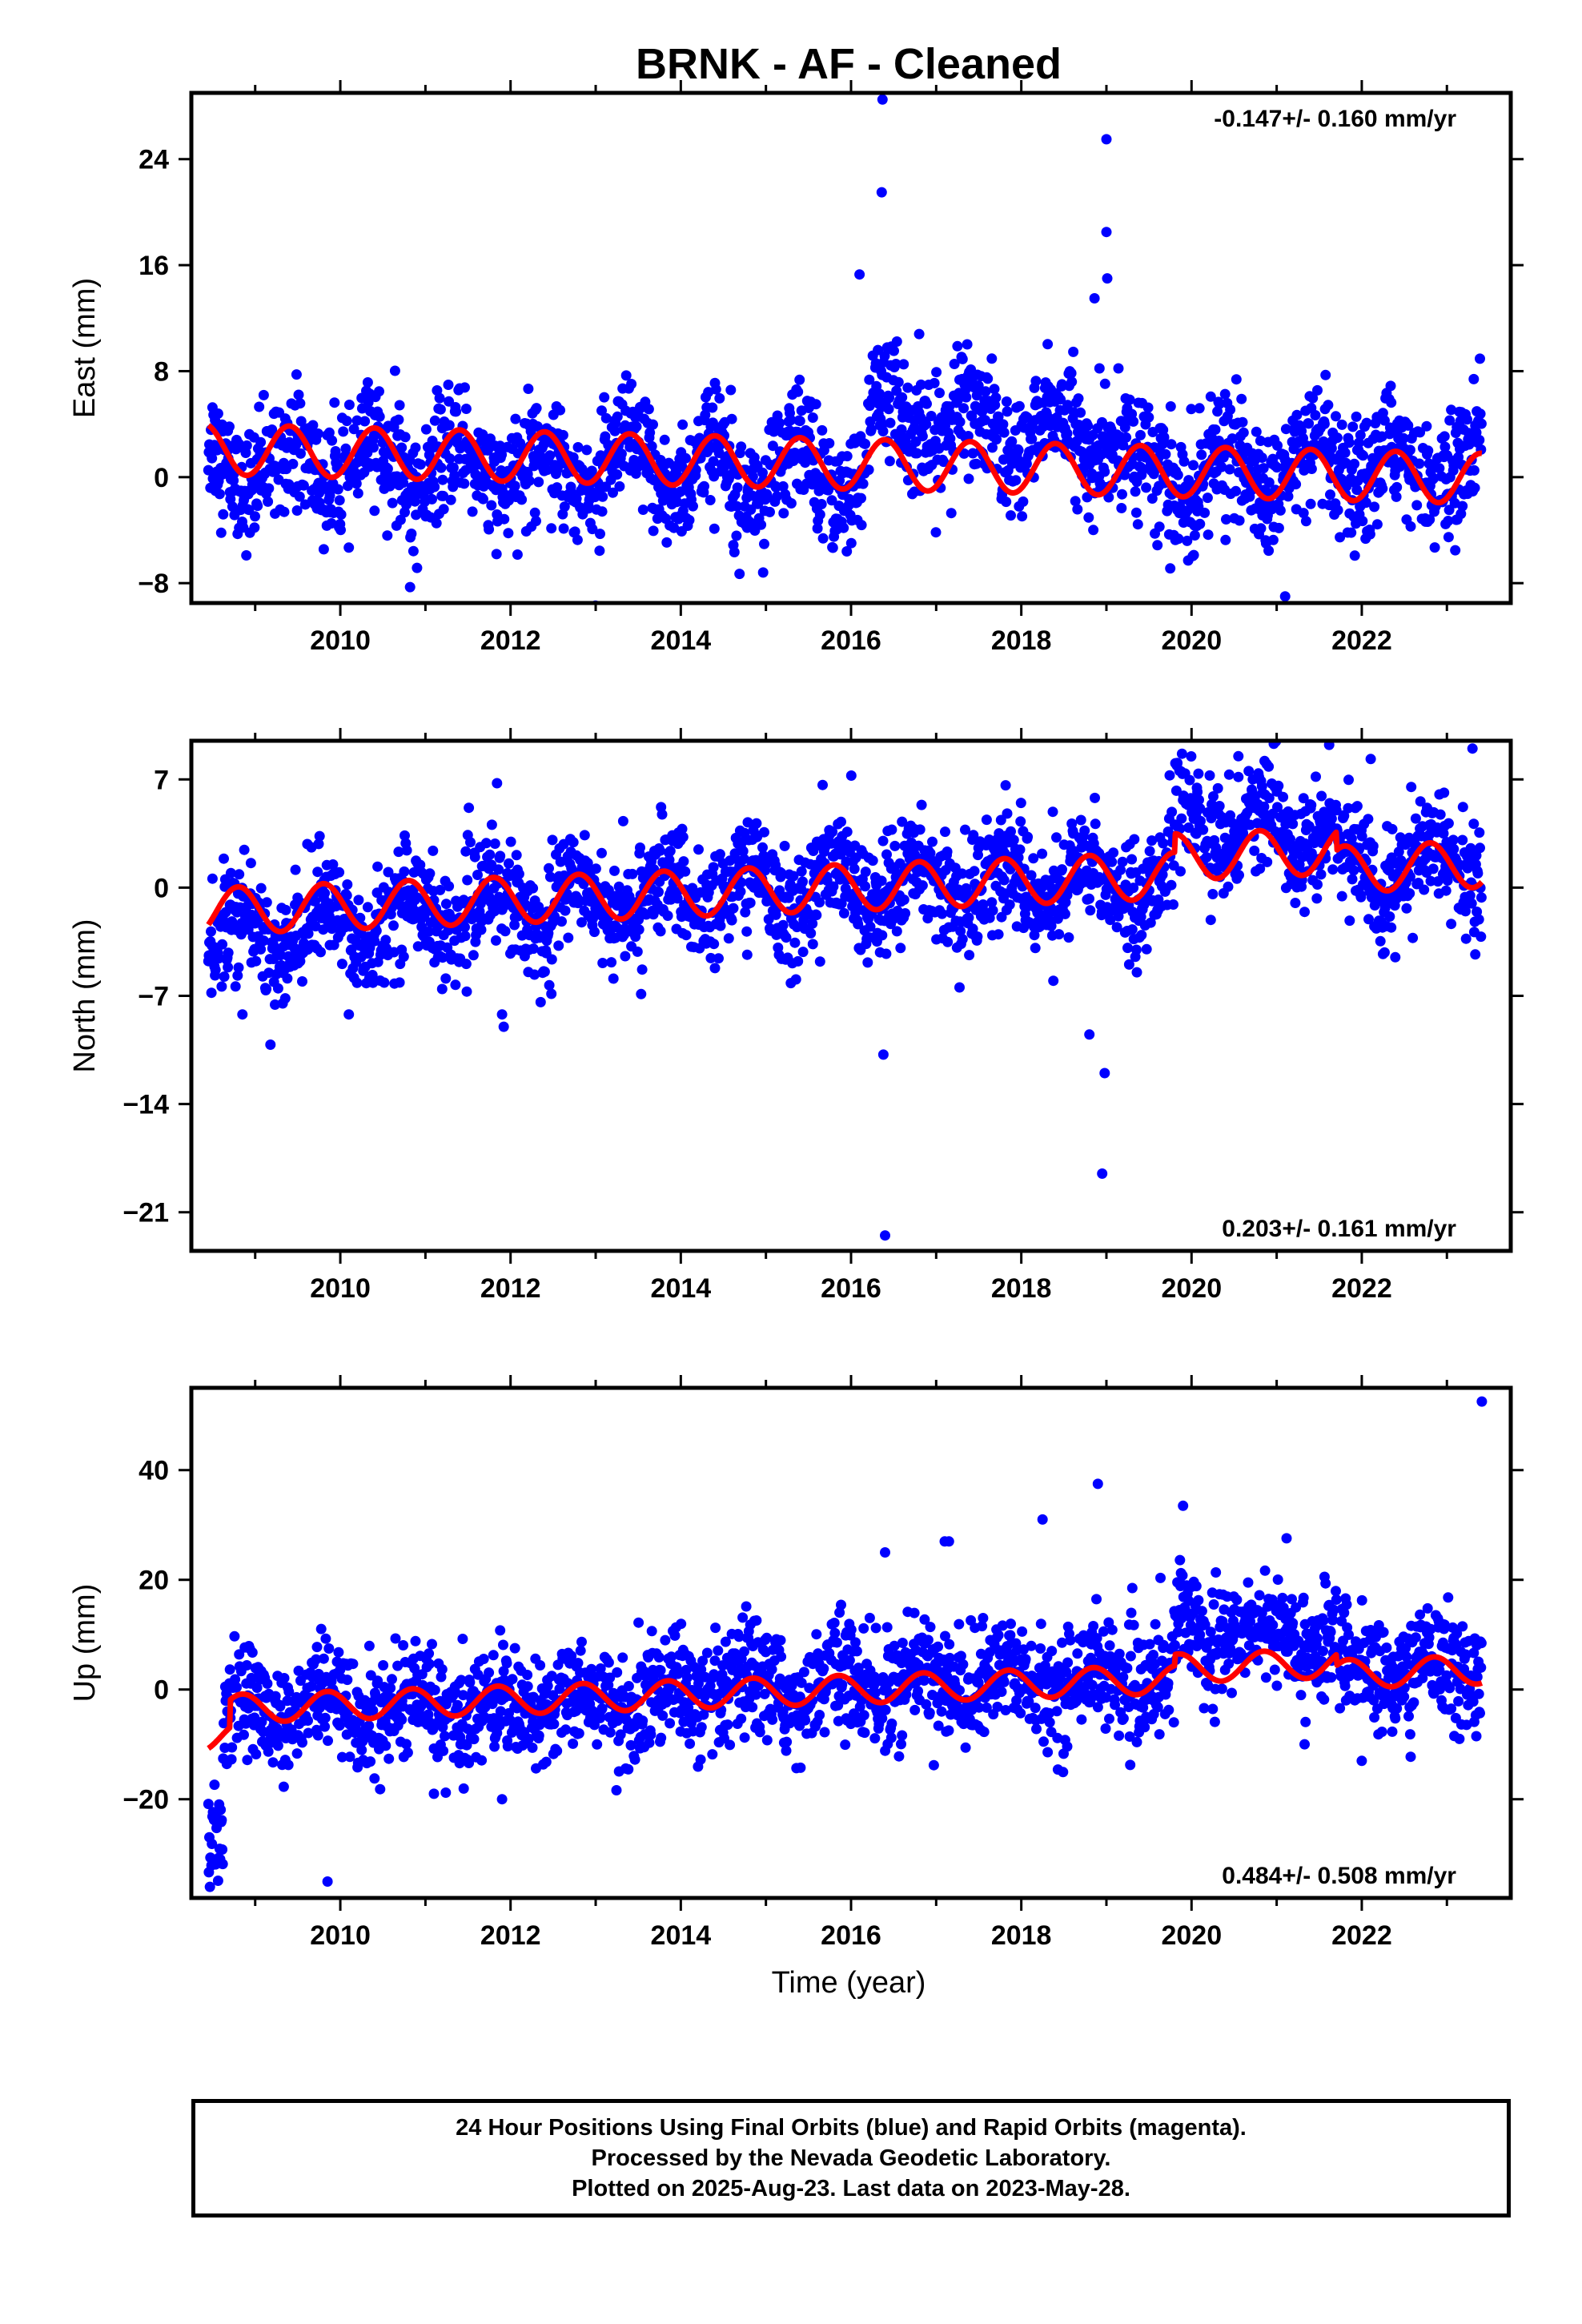 This screenshot has width=1582, height=2324. Describe the element at coordinates (145, 1213) in the screenshot. I see `y-tick-label: −21` at that location.